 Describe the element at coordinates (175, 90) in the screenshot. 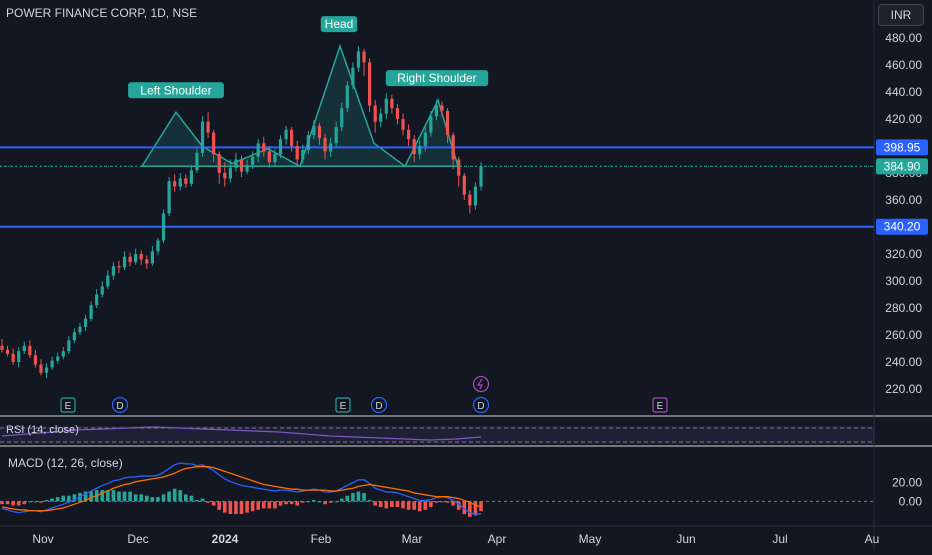

I see `pattern-label: Left Shoulder` at that location.